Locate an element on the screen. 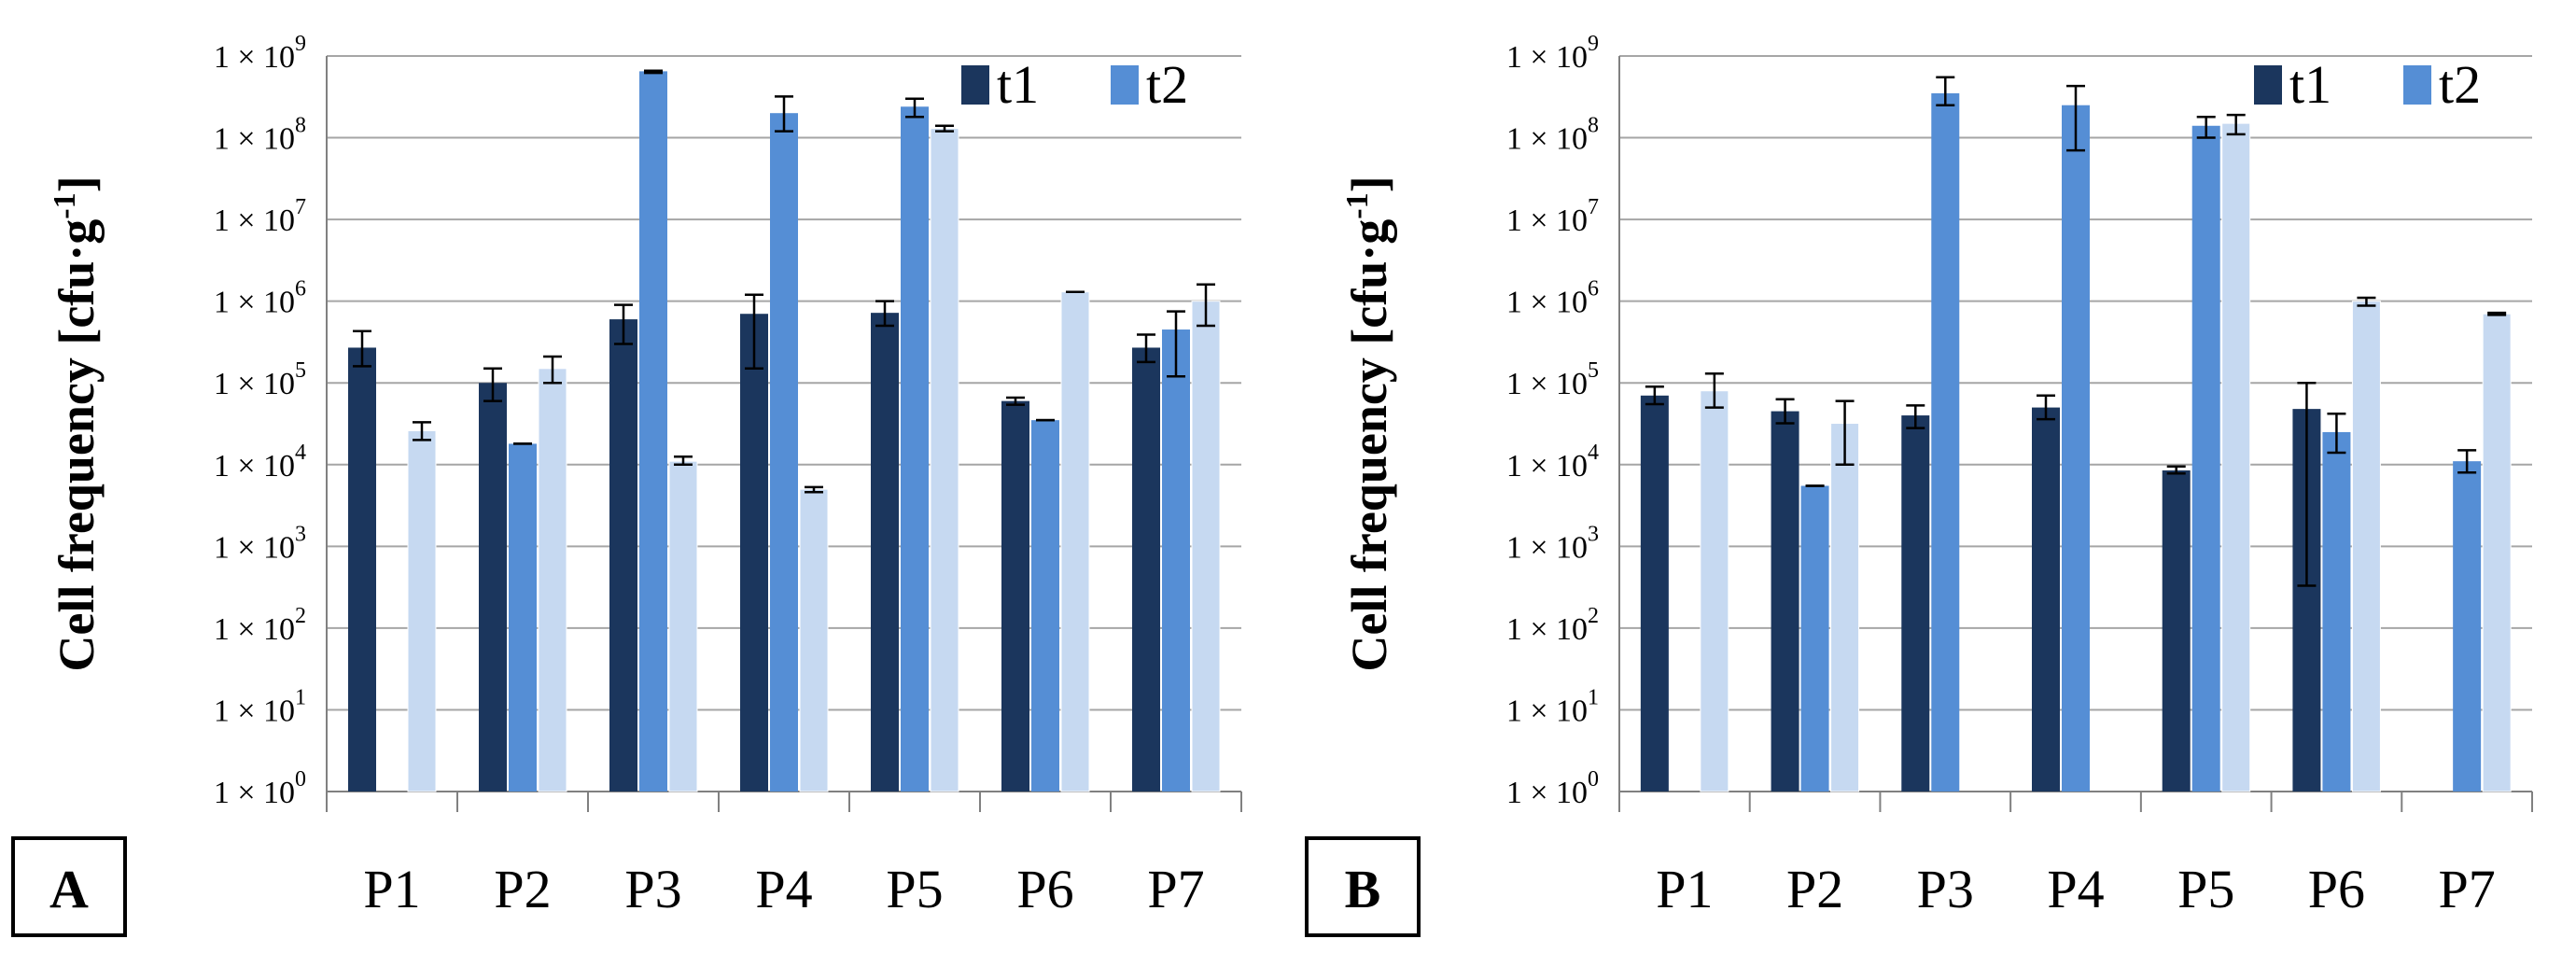 This screenshot has width=2576, height=967. bar-t1-p4 is located at coordinates (754, 553).